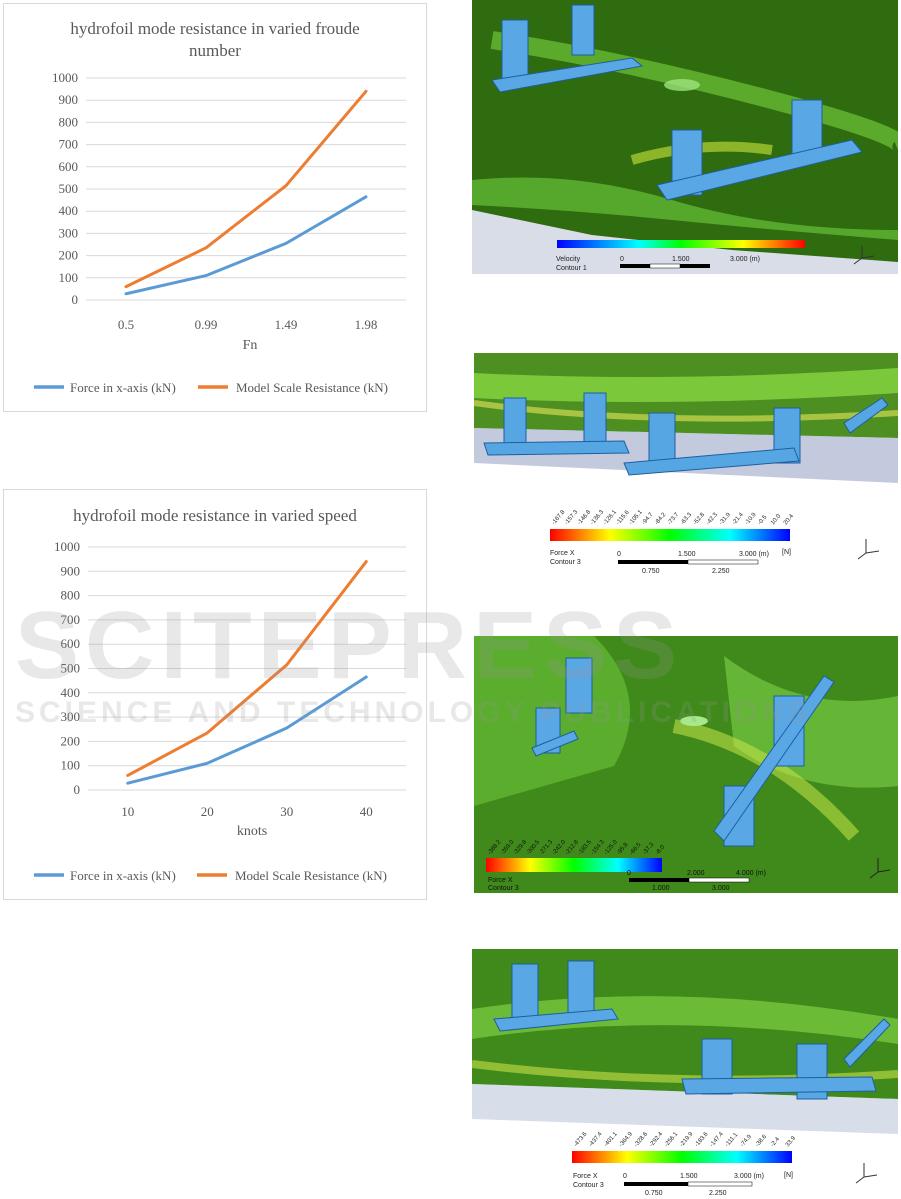 This screenshot has height=1199, width=901. I want to click on x-tick-label: 1.98, so click(366, 324).